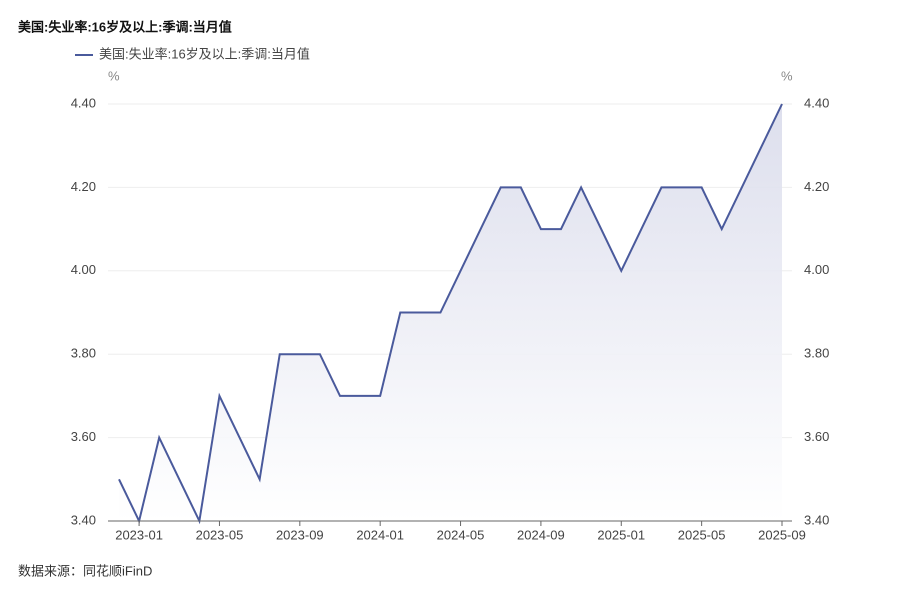 The height and width of the screenshot is (598, 900). Describe the element at coordinates (85, 570) in the screenshot. I see `source: 数据来源：同花顺iFinD` at that location.